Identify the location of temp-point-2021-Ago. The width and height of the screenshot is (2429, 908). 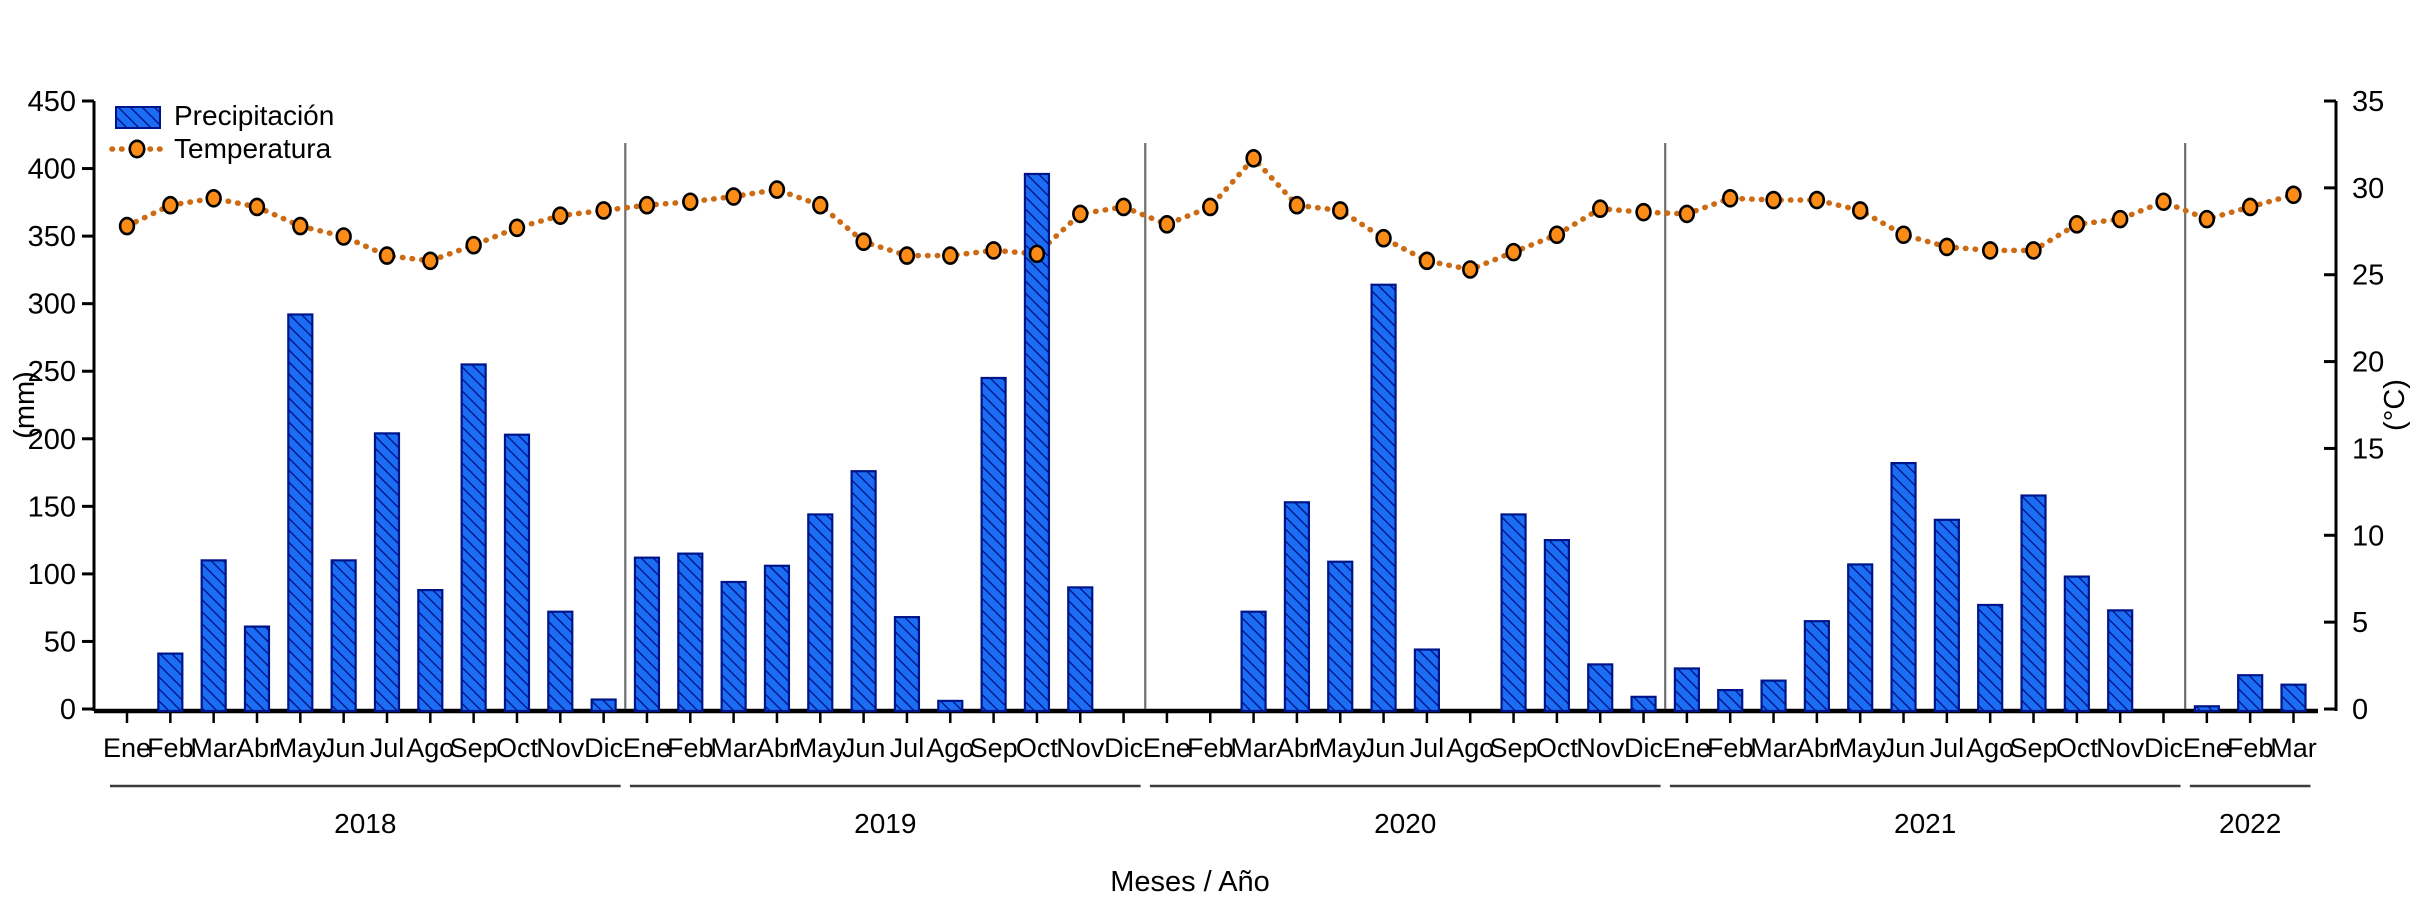
(1990, 250).